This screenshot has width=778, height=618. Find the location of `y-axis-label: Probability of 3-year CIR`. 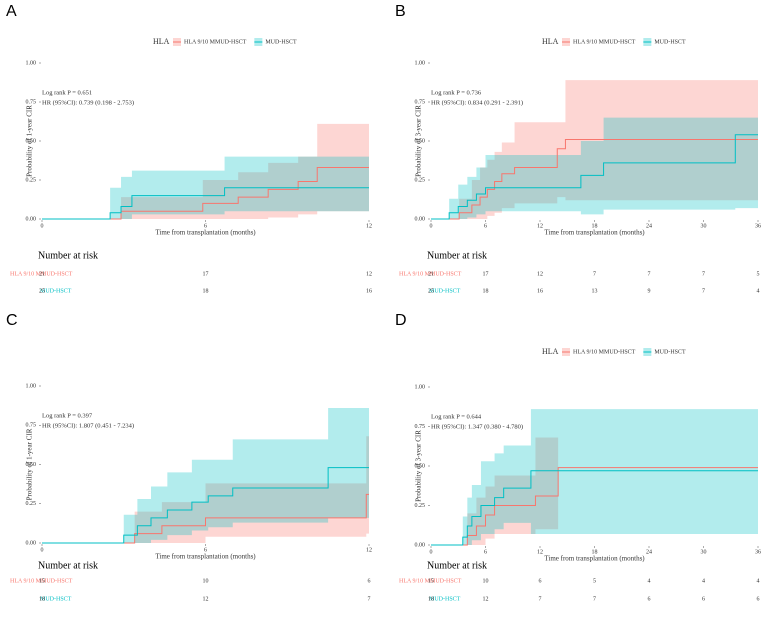

y-axis-label: Probability of 3-year CIR is located at coordinates (419, 141).